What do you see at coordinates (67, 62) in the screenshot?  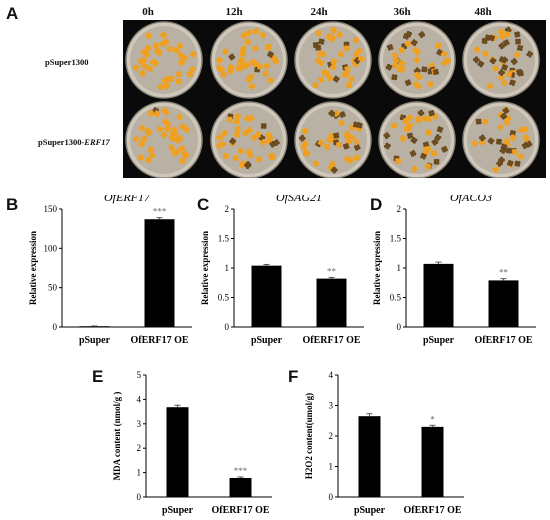 I see `row-label-control: pSuper1300` at bounding box center [67, 62].